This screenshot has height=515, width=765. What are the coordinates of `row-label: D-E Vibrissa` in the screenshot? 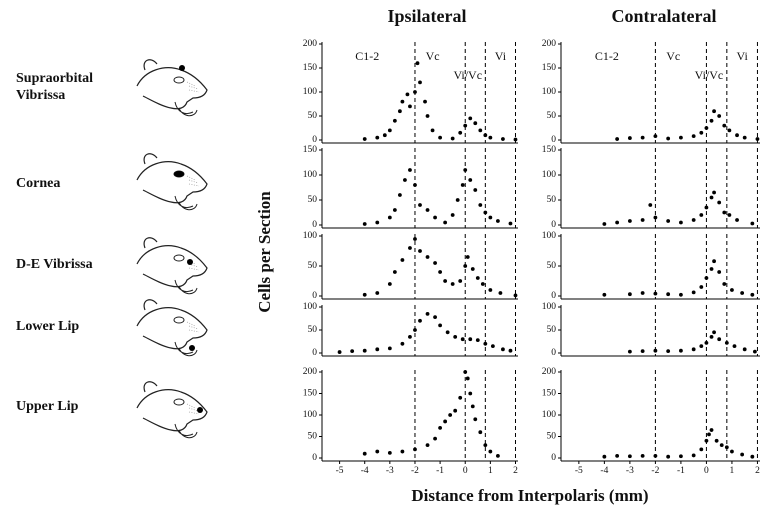 It's located at (54, 264).